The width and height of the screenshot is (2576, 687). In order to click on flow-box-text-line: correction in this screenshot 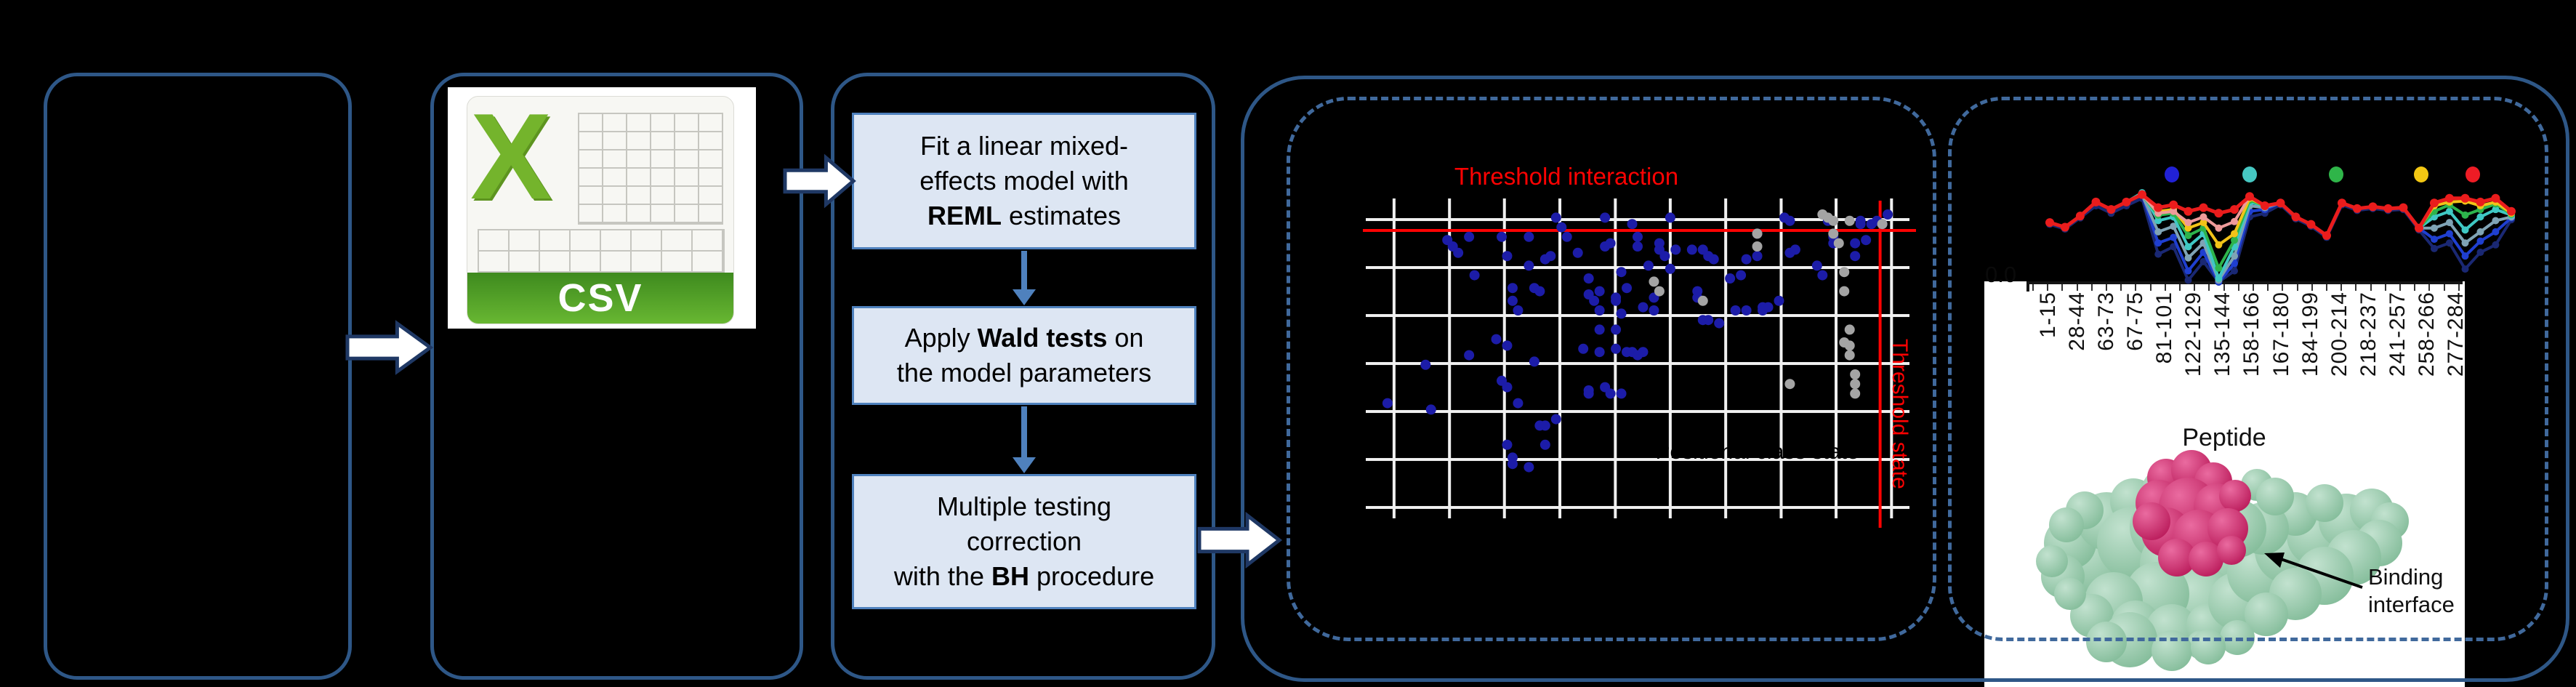, I will do `click(1024, 541)`.